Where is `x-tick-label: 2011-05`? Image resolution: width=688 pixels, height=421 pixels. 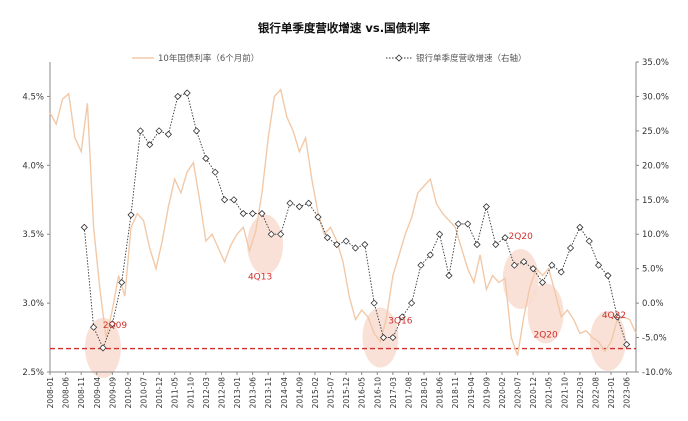 x-tick-label: 2011-05 is located at coordinates (175, 393).